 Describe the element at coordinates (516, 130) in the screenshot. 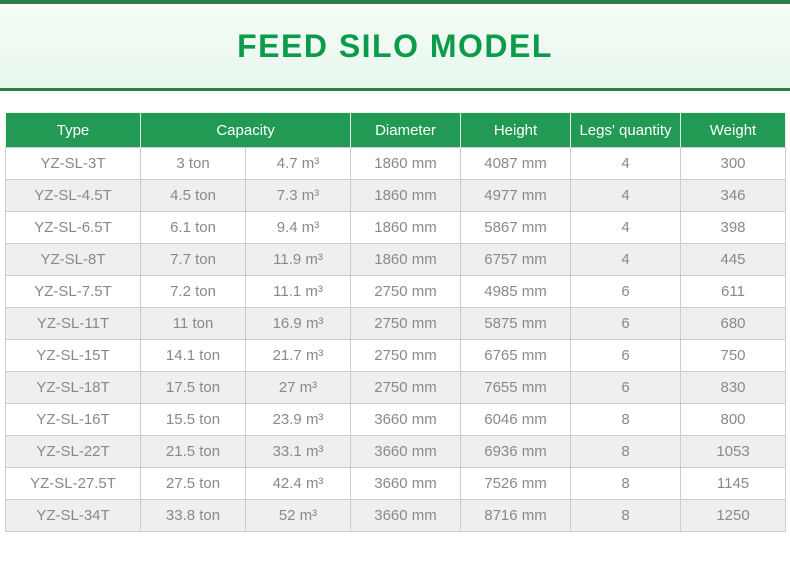

I see `column-header-height: Height` at that location.